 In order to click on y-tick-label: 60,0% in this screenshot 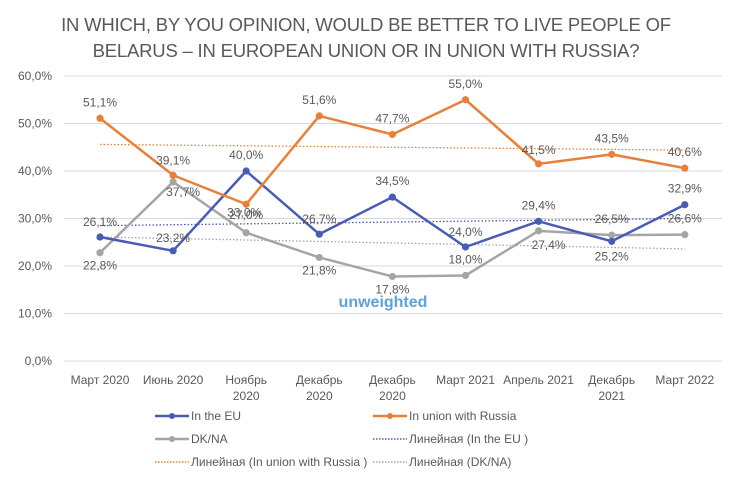, I will do `click(35, 76)`.